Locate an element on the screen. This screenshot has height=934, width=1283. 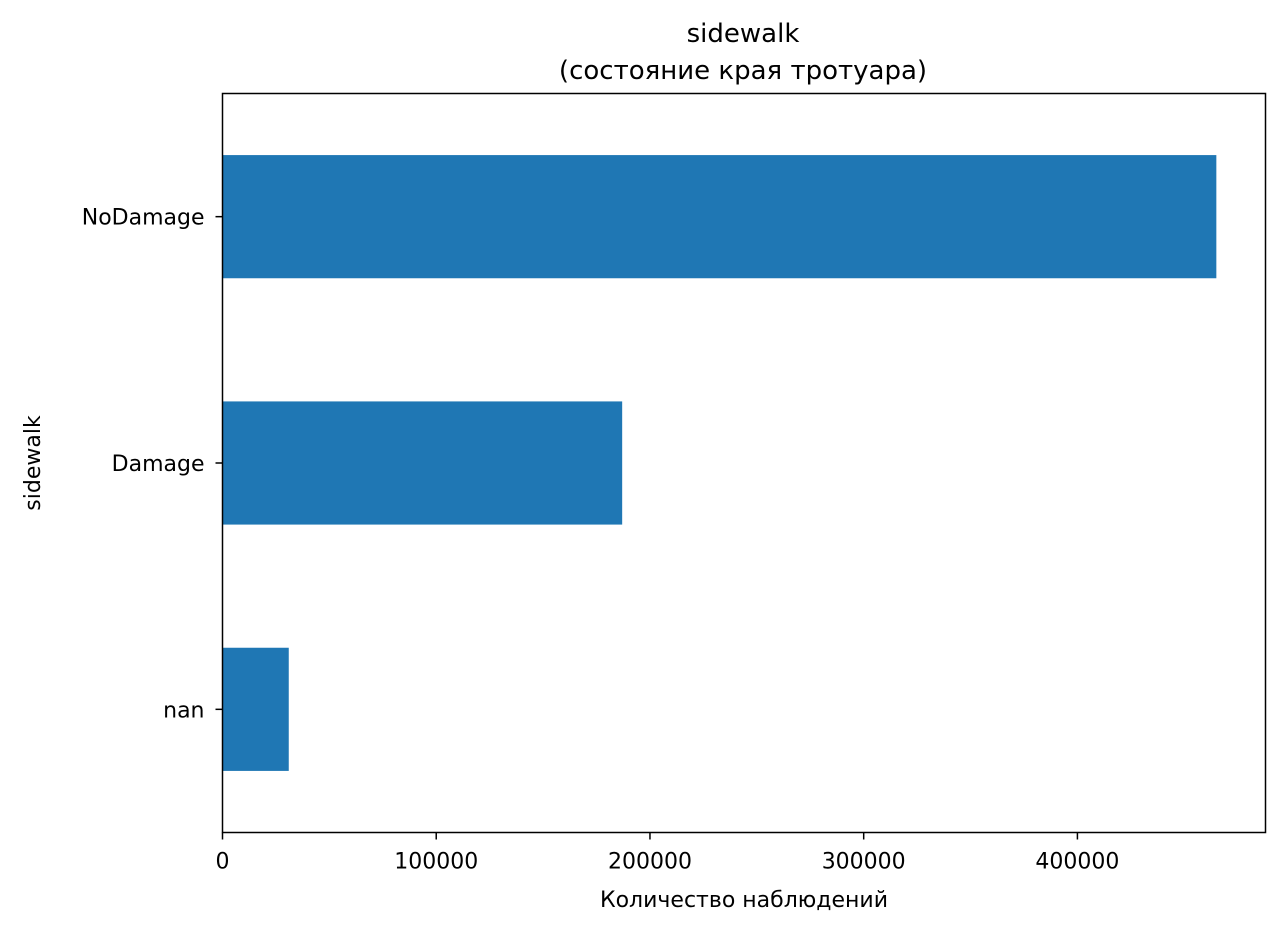
y-tick-label: NoDamage is located at coordinates (143, 218).